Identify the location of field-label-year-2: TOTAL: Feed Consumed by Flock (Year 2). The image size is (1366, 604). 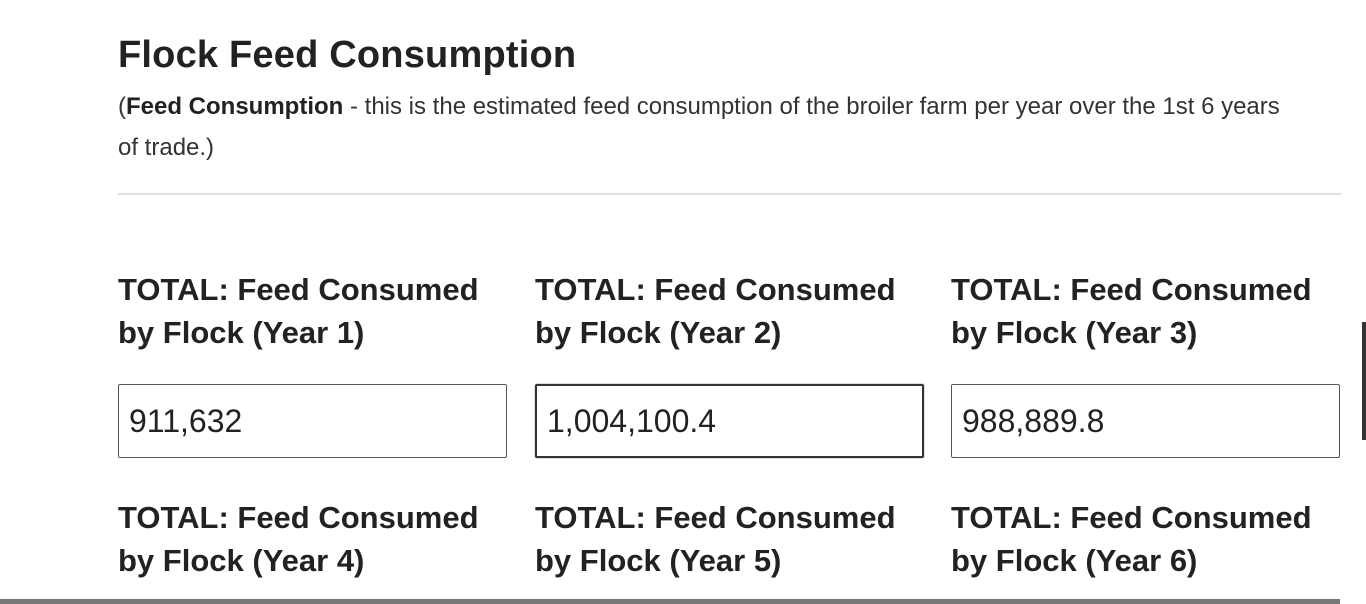
(715, 311).